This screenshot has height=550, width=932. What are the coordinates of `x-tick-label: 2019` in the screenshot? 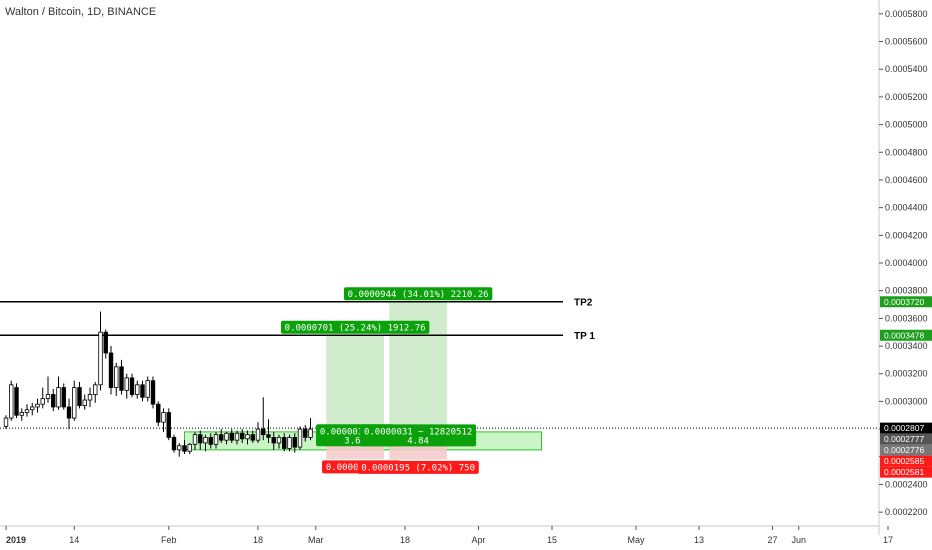 It's located at (16, 540).